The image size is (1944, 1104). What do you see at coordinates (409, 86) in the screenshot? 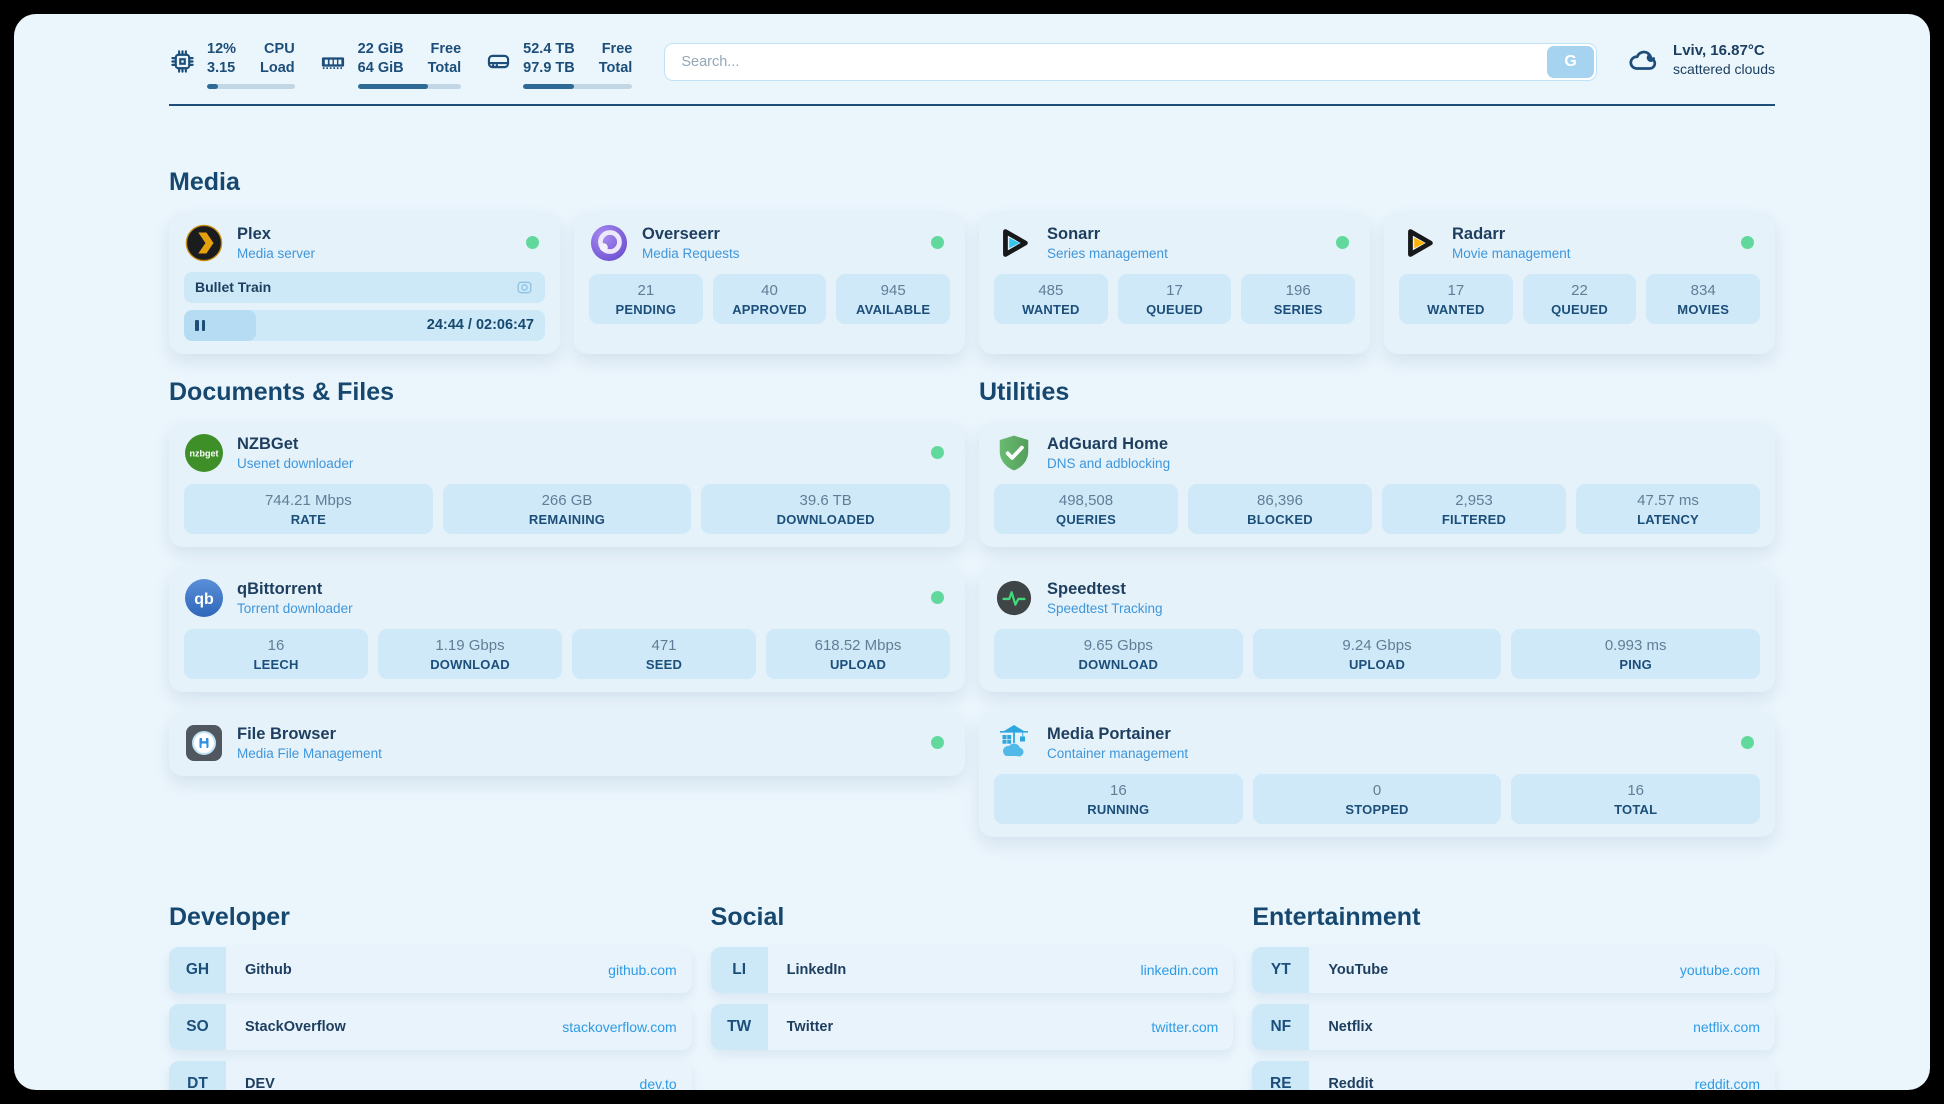
I see `memory-progress-bar` at bounding box center [409, 86].